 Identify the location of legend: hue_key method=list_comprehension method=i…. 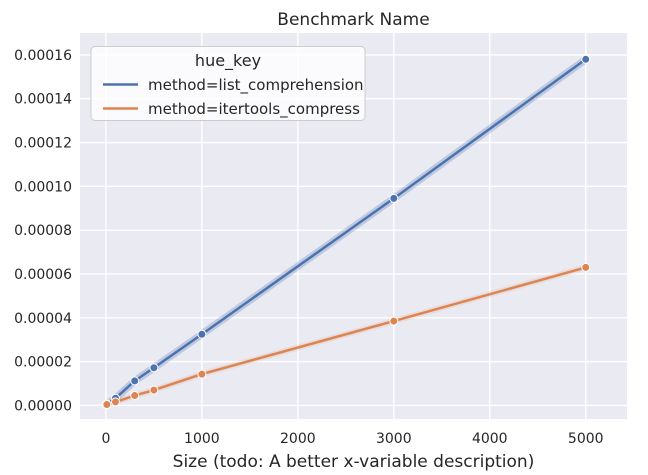
(228, 83).